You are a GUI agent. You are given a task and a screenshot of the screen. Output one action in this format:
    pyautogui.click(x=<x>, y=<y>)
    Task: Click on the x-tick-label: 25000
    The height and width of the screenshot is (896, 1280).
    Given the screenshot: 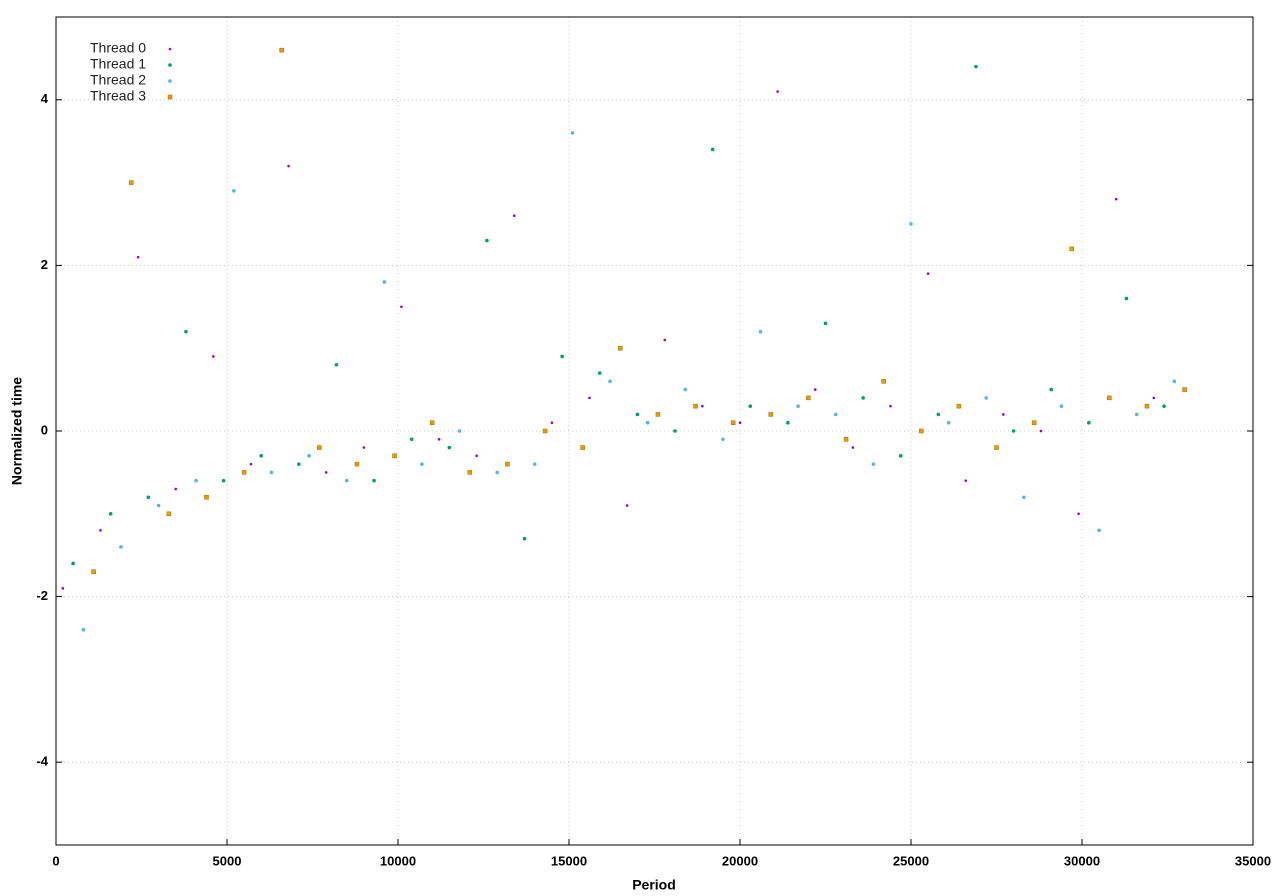 What is the action you would take?
    pyautogui.click(x=911, y=860)
    